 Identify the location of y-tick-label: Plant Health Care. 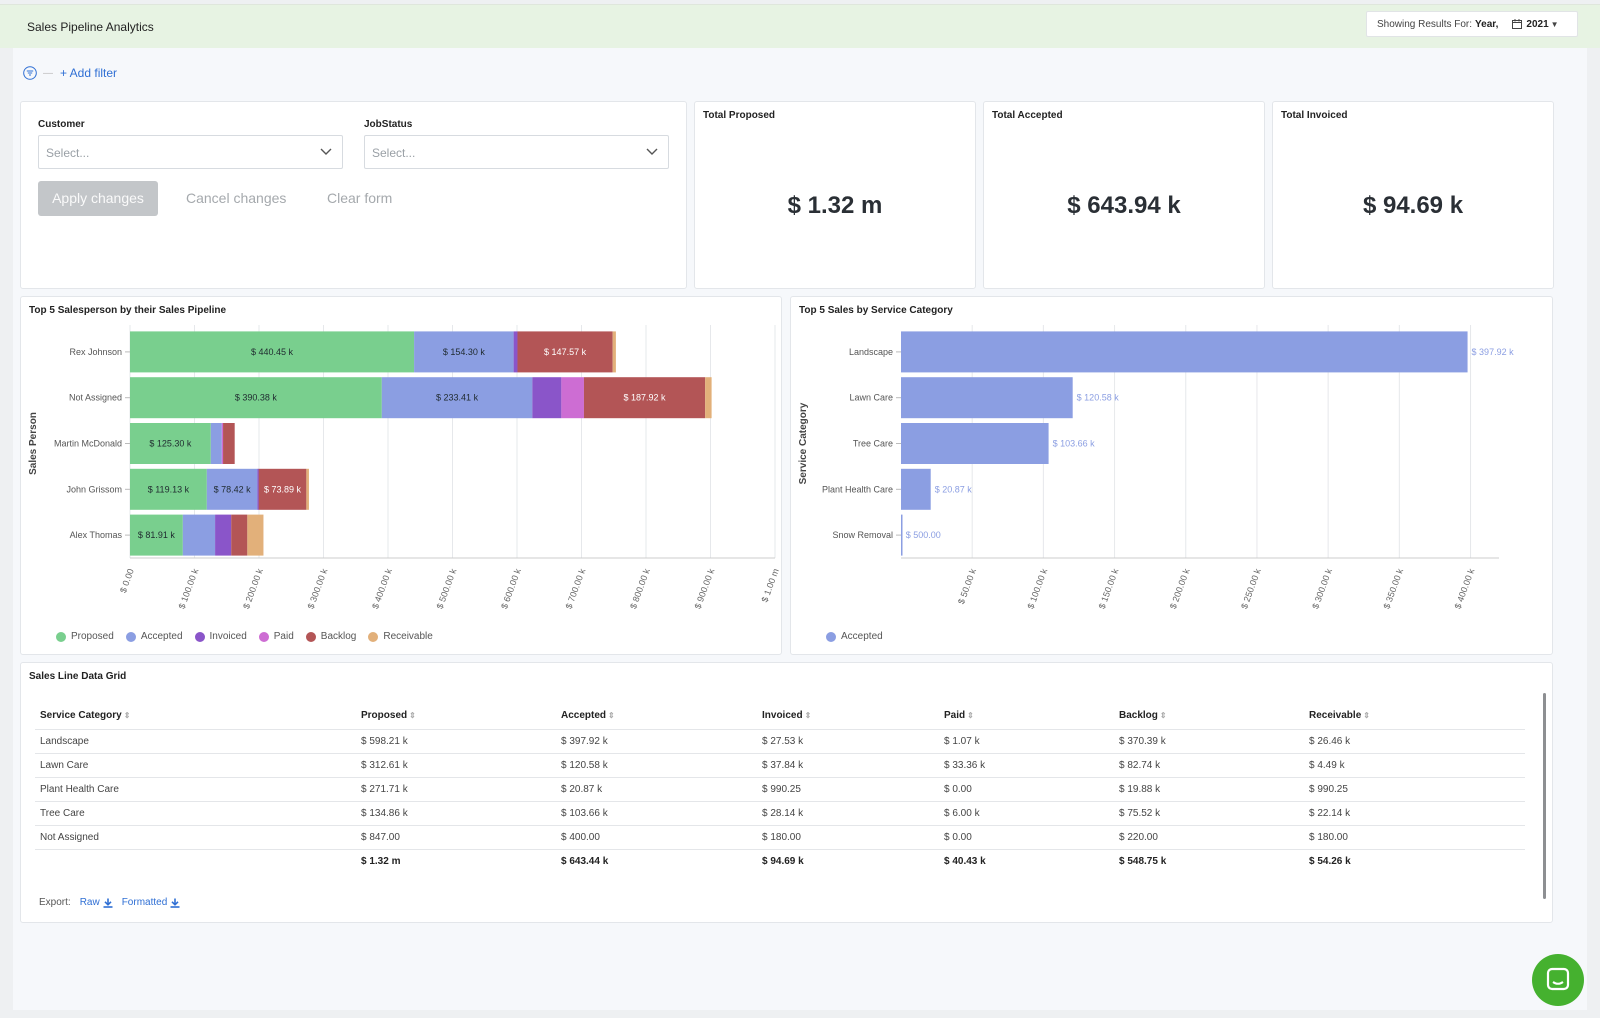
(857, 489).